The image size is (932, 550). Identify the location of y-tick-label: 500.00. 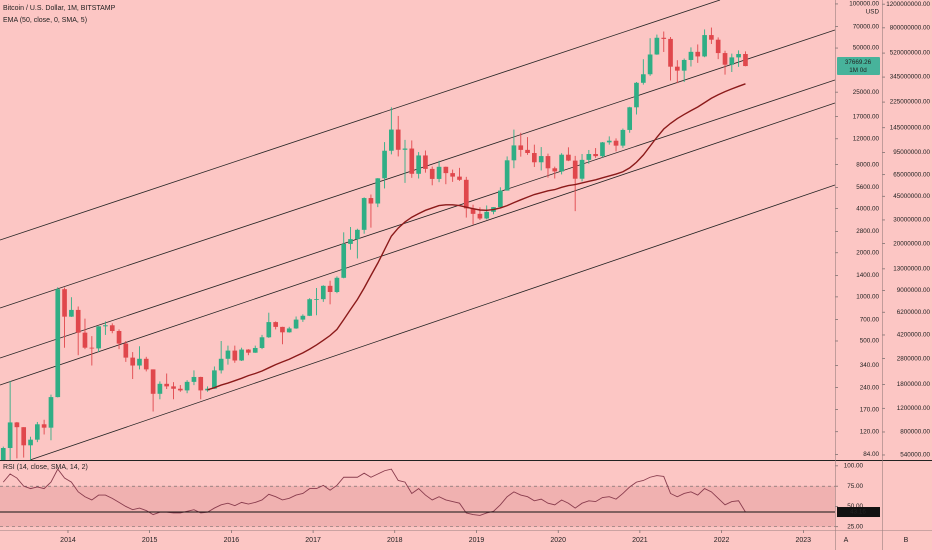
(870, 341).